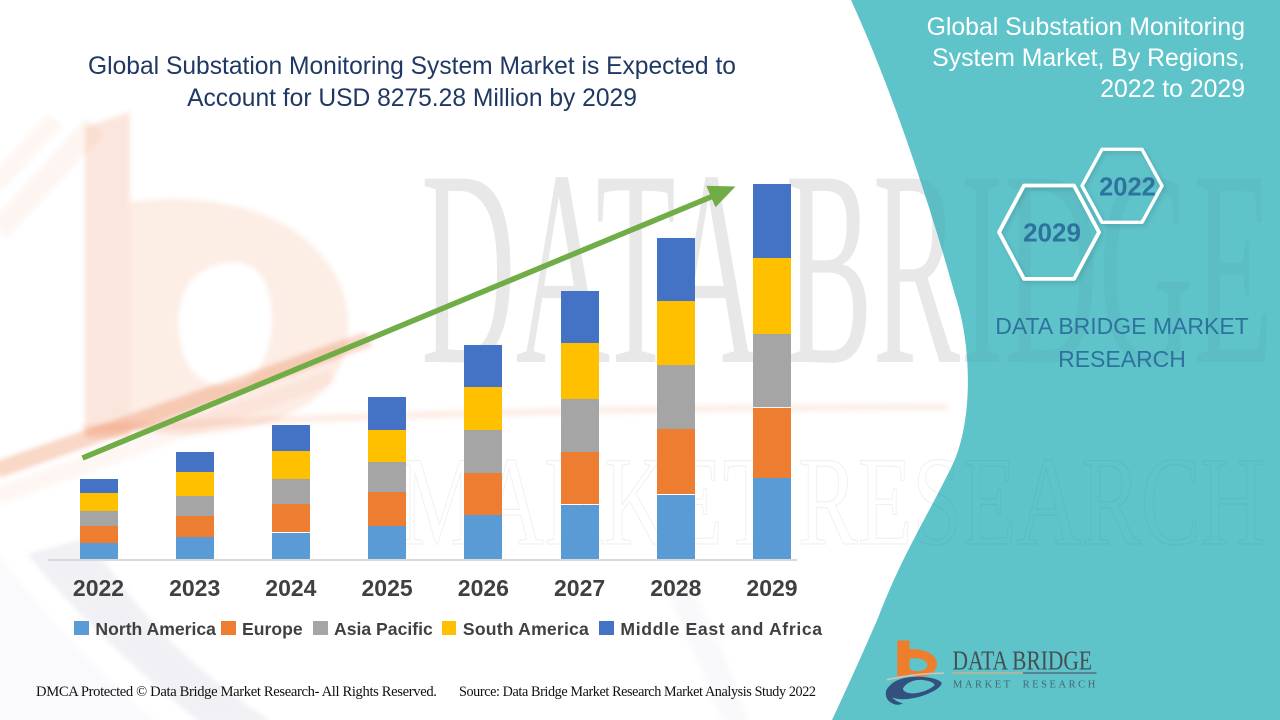 The image size is (1280, 720). I want to click on svg-text: 2029, so click(1052, 233).